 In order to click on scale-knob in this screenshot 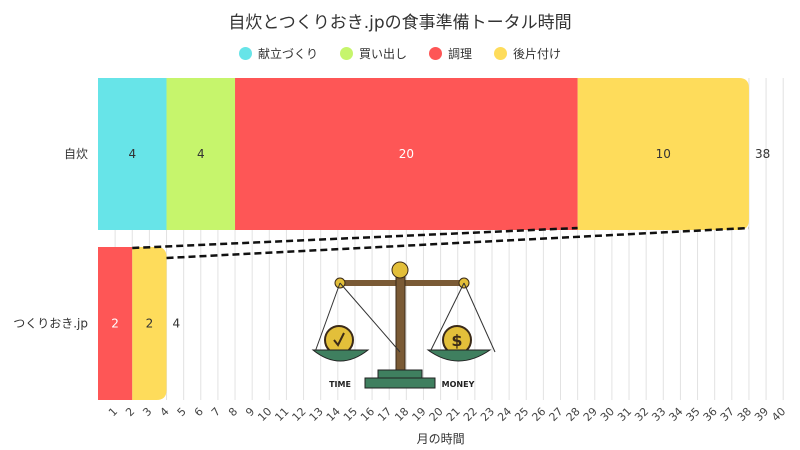, I will do `click(400, 270)`.